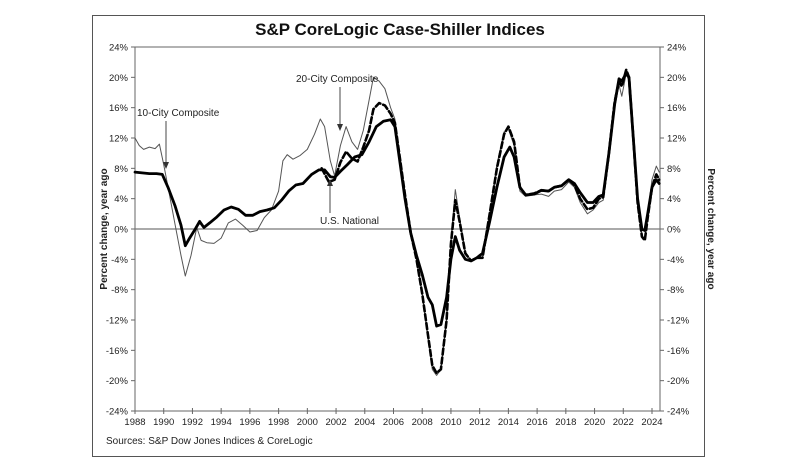 This screenshot has width=800, height=476. Describe the element at coordinates (450, 422) in the screenshot. I see `x-tick-label: 2010` at that location.